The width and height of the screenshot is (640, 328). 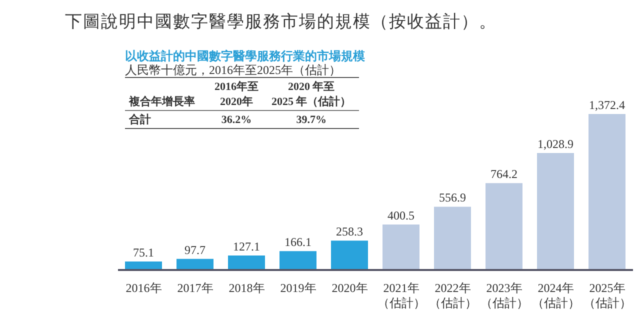 What do you see at coordinates (281, 22) in the screenshot?
I see `chart-title: 下圖說明中國數字醫學服務市場的規模（按收益計）。` at bounding box center [281, 22].